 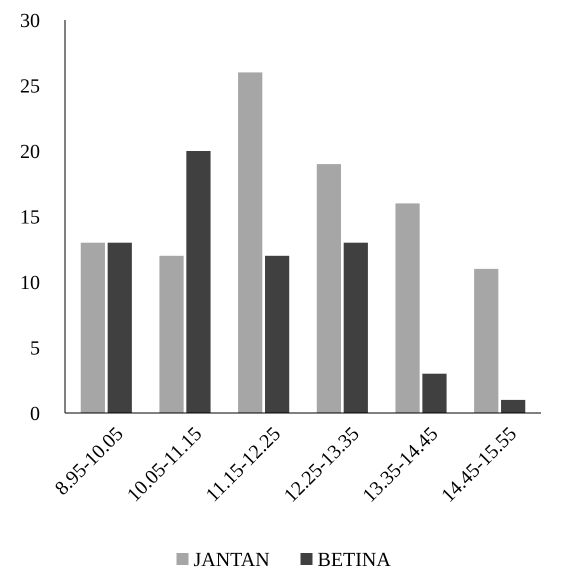 What do you see at coordinates (30, 217) in the screenshot?
I see `y-tick-label: 15` at bounding box center [30, 217].